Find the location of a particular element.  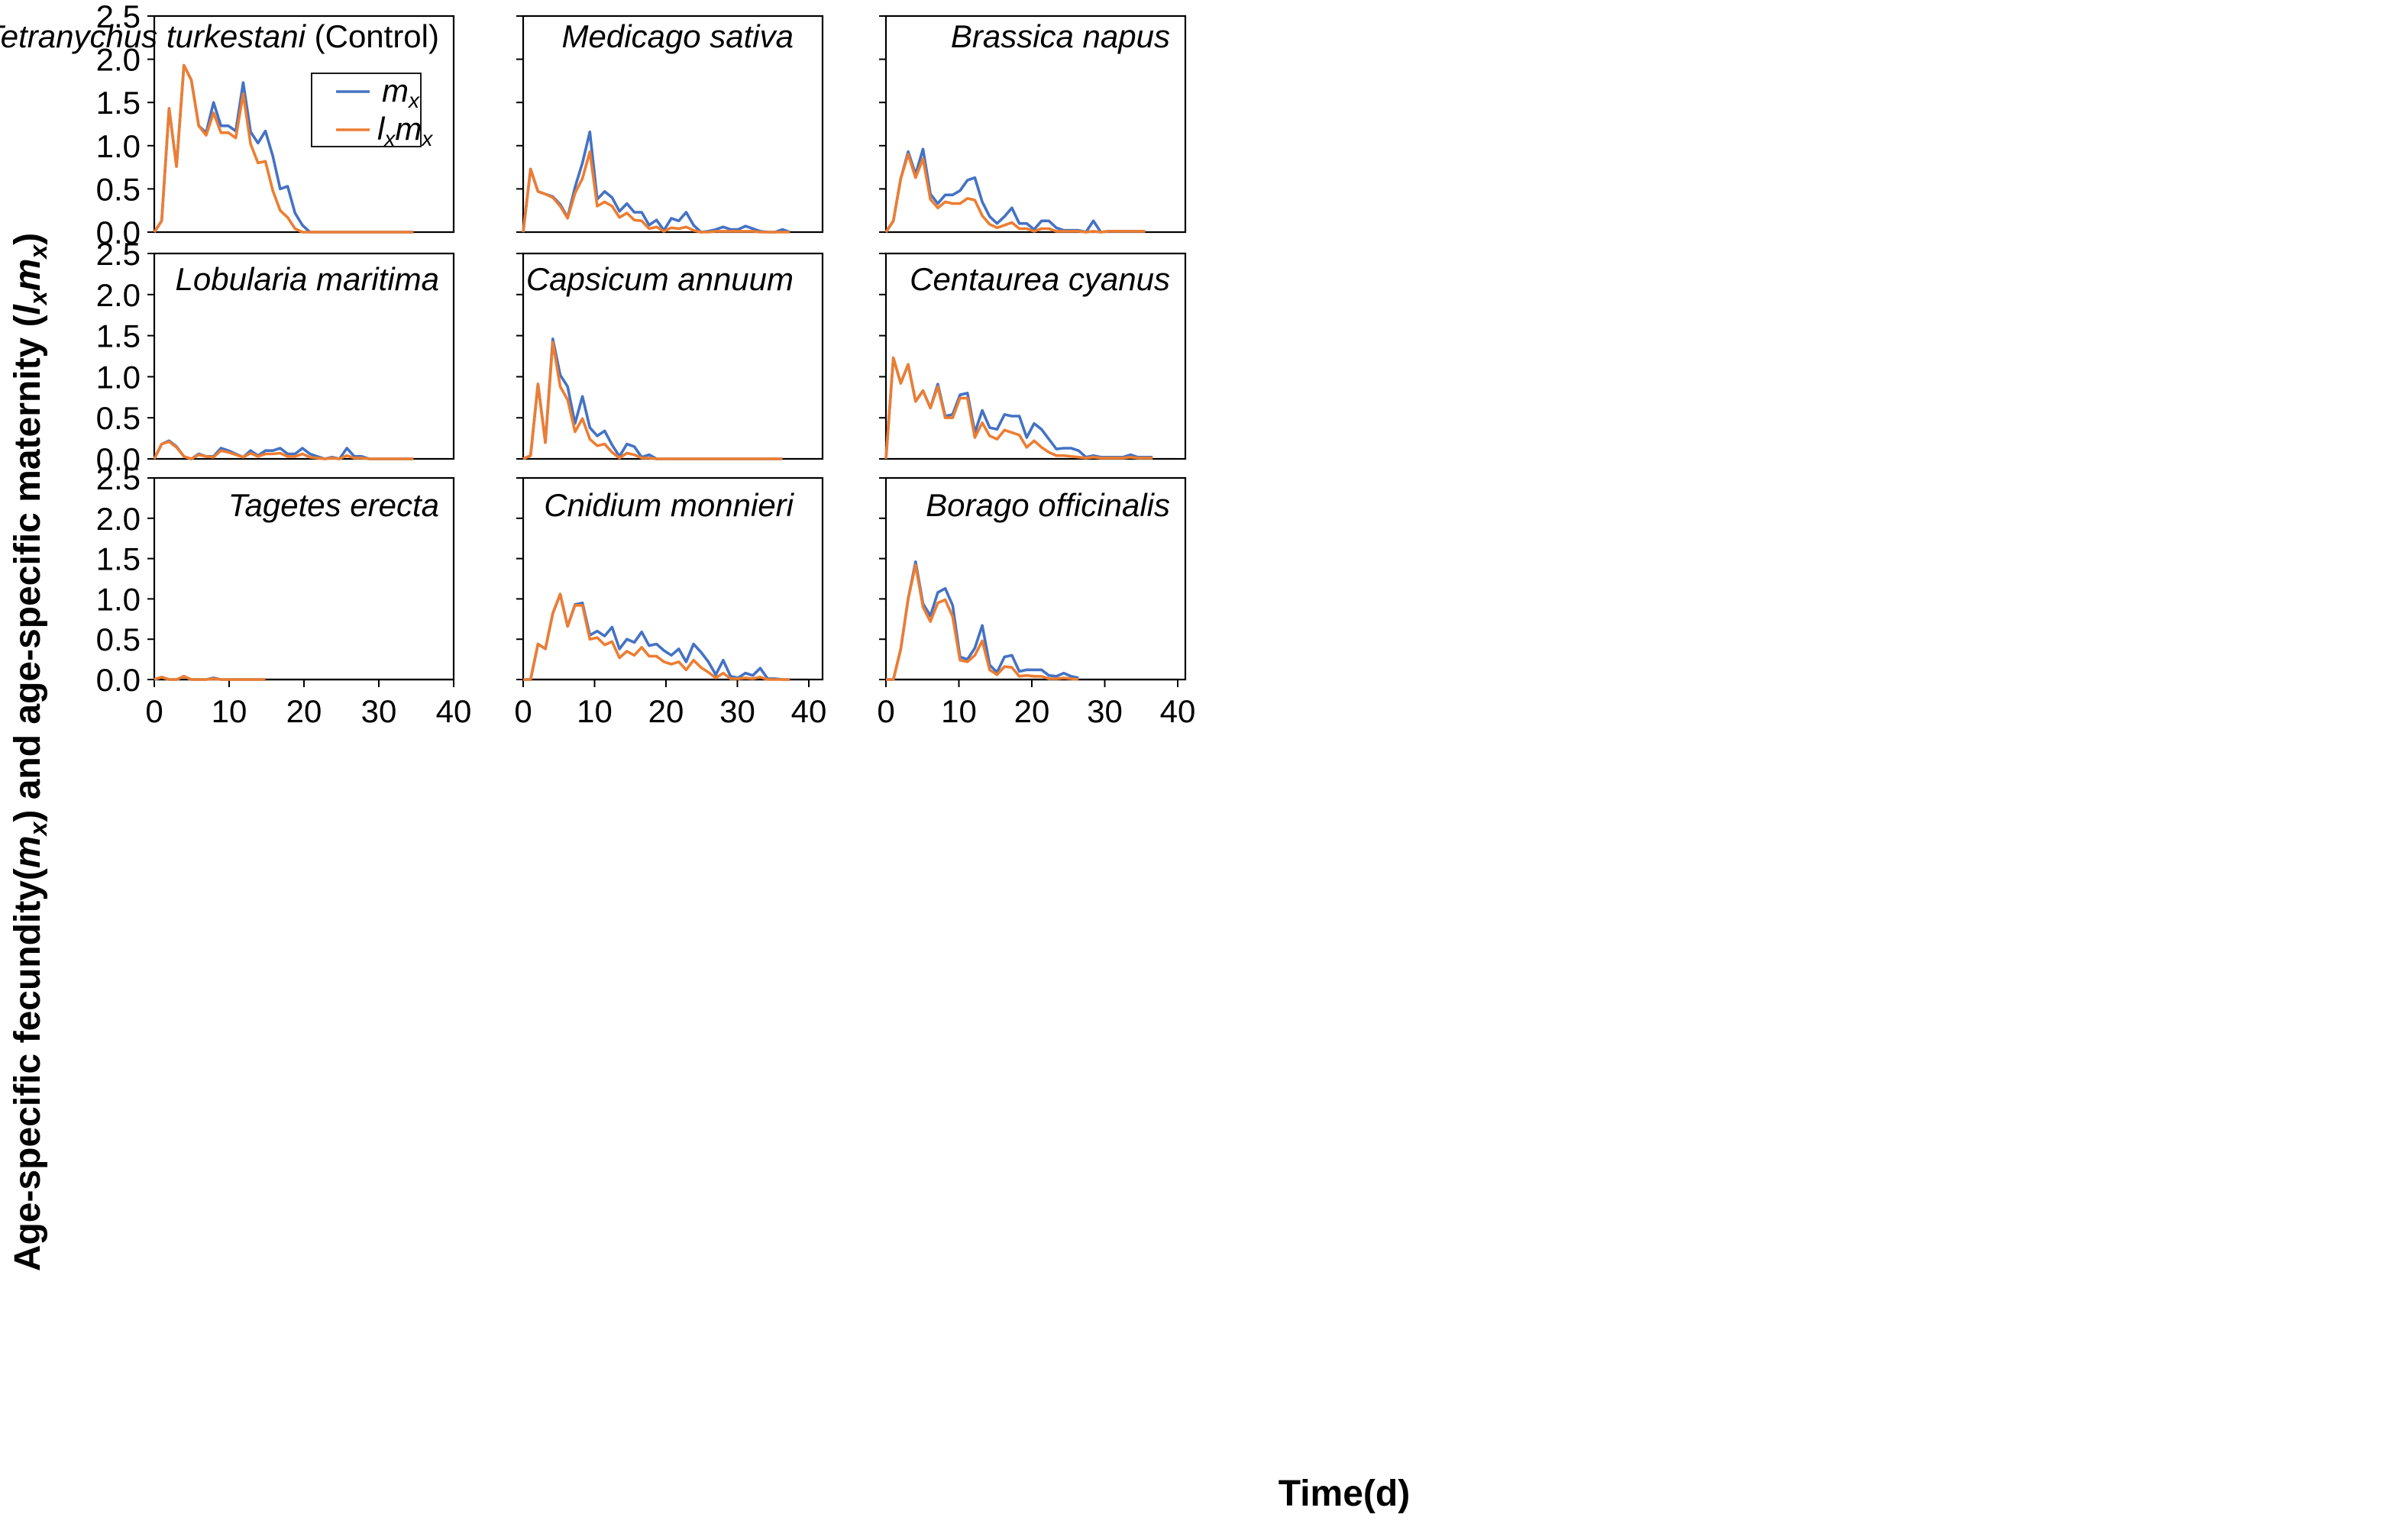

panel-2: Medicago sativa is located at coordinates (670, 124).